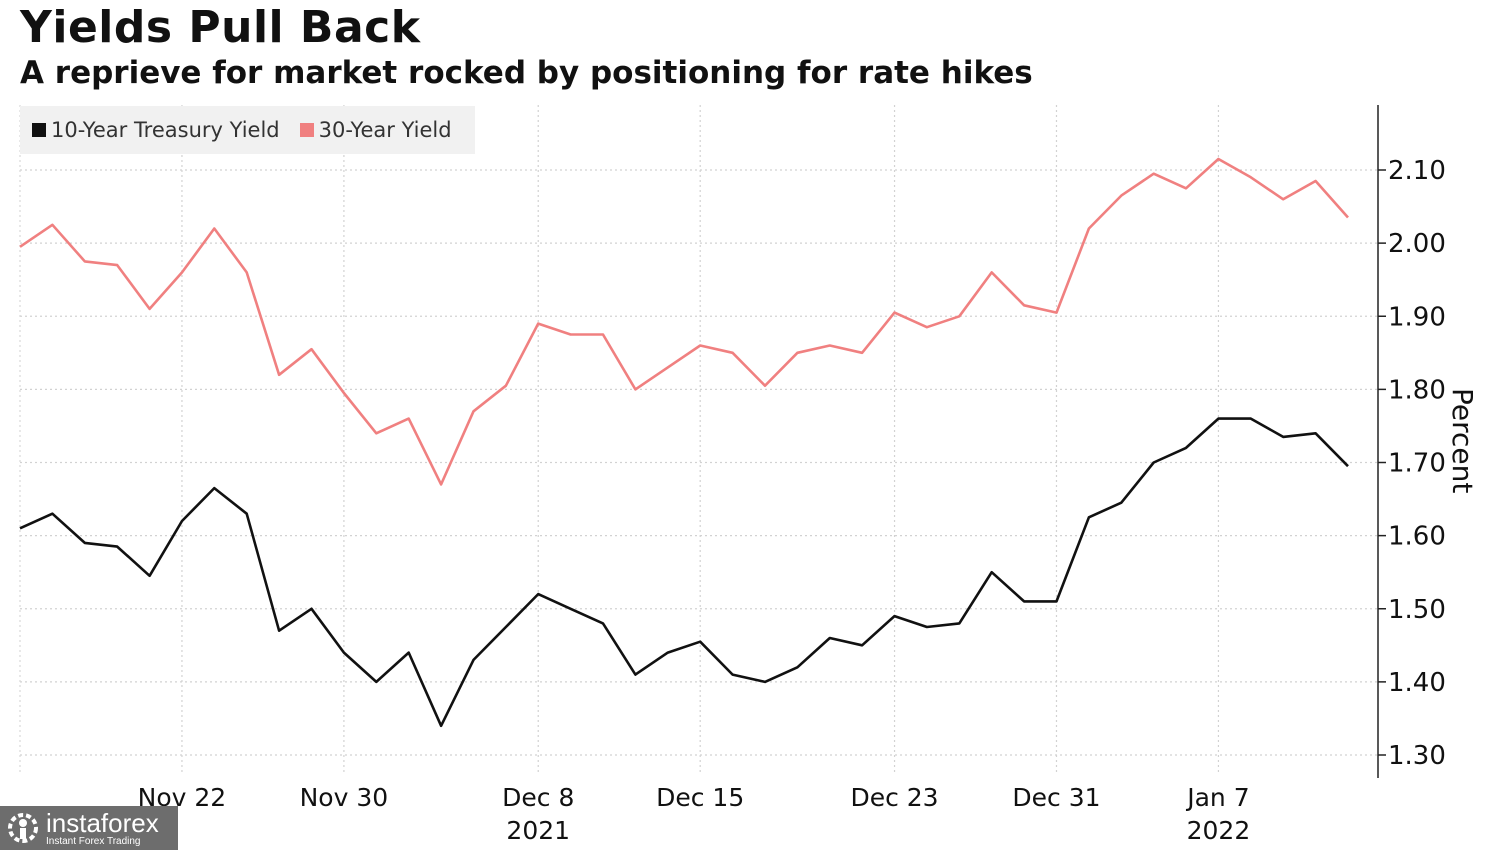 The height and width of the screenshot is (850, 1500). What do you see at coordinates (1417, 683) in the screenshot?
I see `y-tick-label-1: 1.40` at bounding box center [1417, 683].